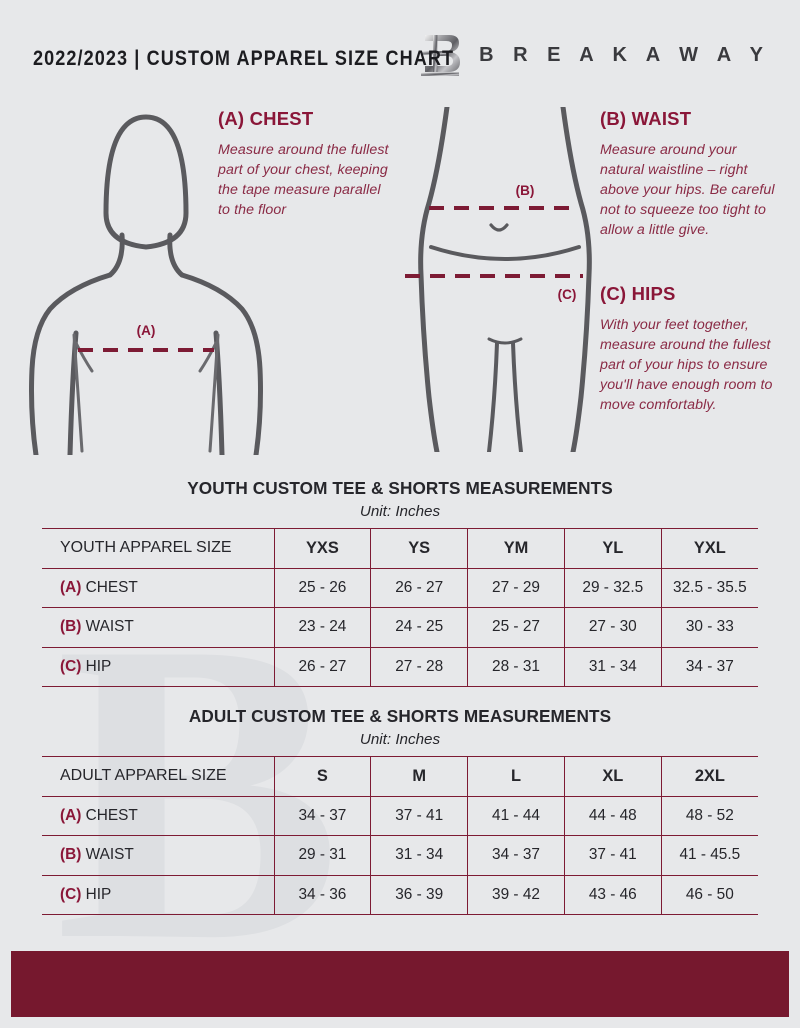  What do you see at coordinates (516, 776) in the screenshot?
I see `adult-size-col-2: L` at bounding box center [516, 776].